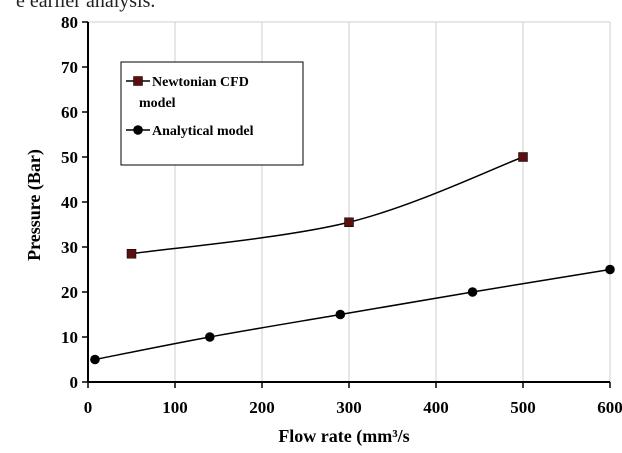  What do you see at coordinates (69, 112) in the screenshot?
I see `y-tick-label-60: 60` at bounding box center [69, 112].